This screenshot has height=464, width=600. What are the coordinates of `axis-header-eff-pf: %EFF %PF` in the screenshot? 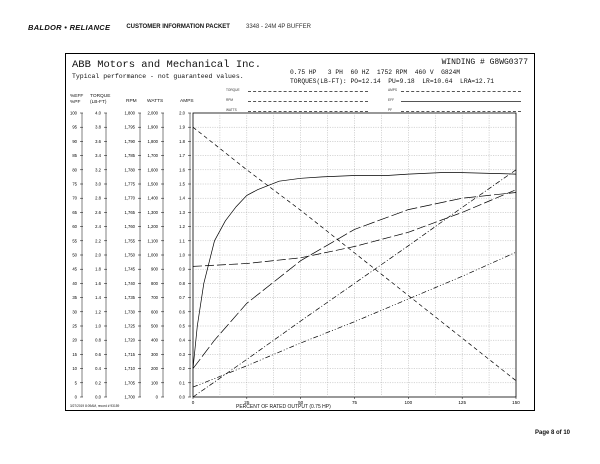 It's located at (77, 99).